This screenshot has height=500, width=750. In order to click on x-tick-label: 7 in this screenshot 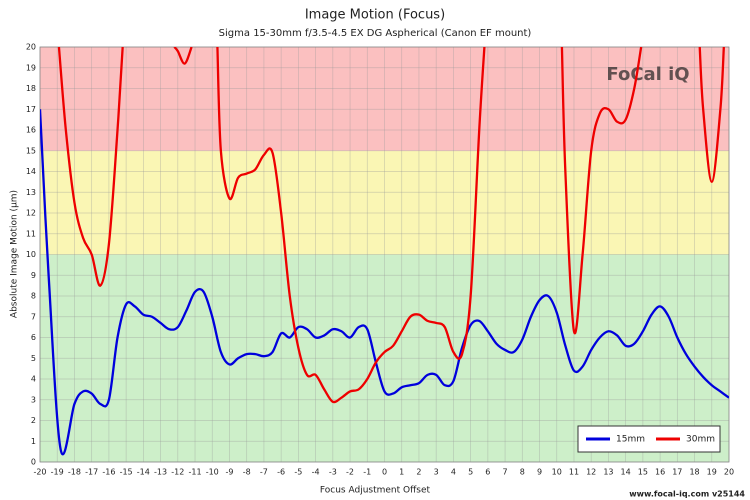, I will do `click(505, 472)`.